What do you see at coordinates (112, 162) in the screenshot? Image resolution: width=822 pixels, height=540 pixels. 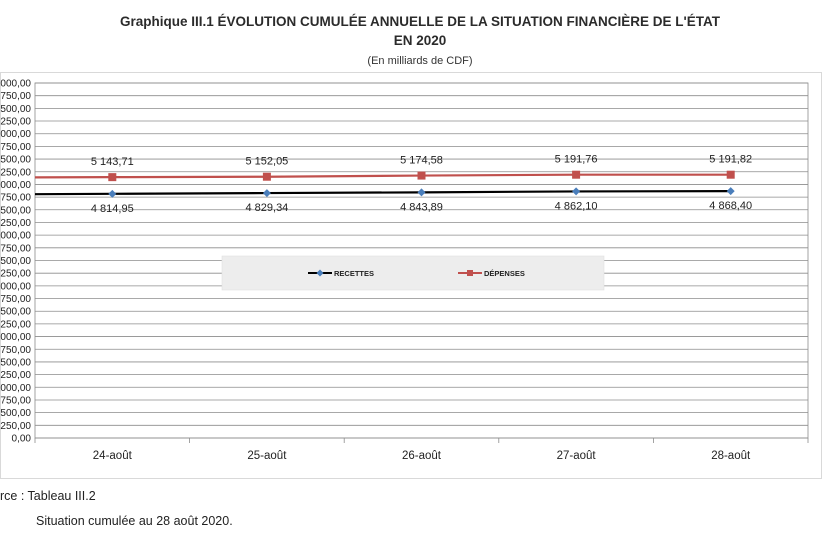 I see `data-label: 5 143,71` at bounding box center [112, 162].